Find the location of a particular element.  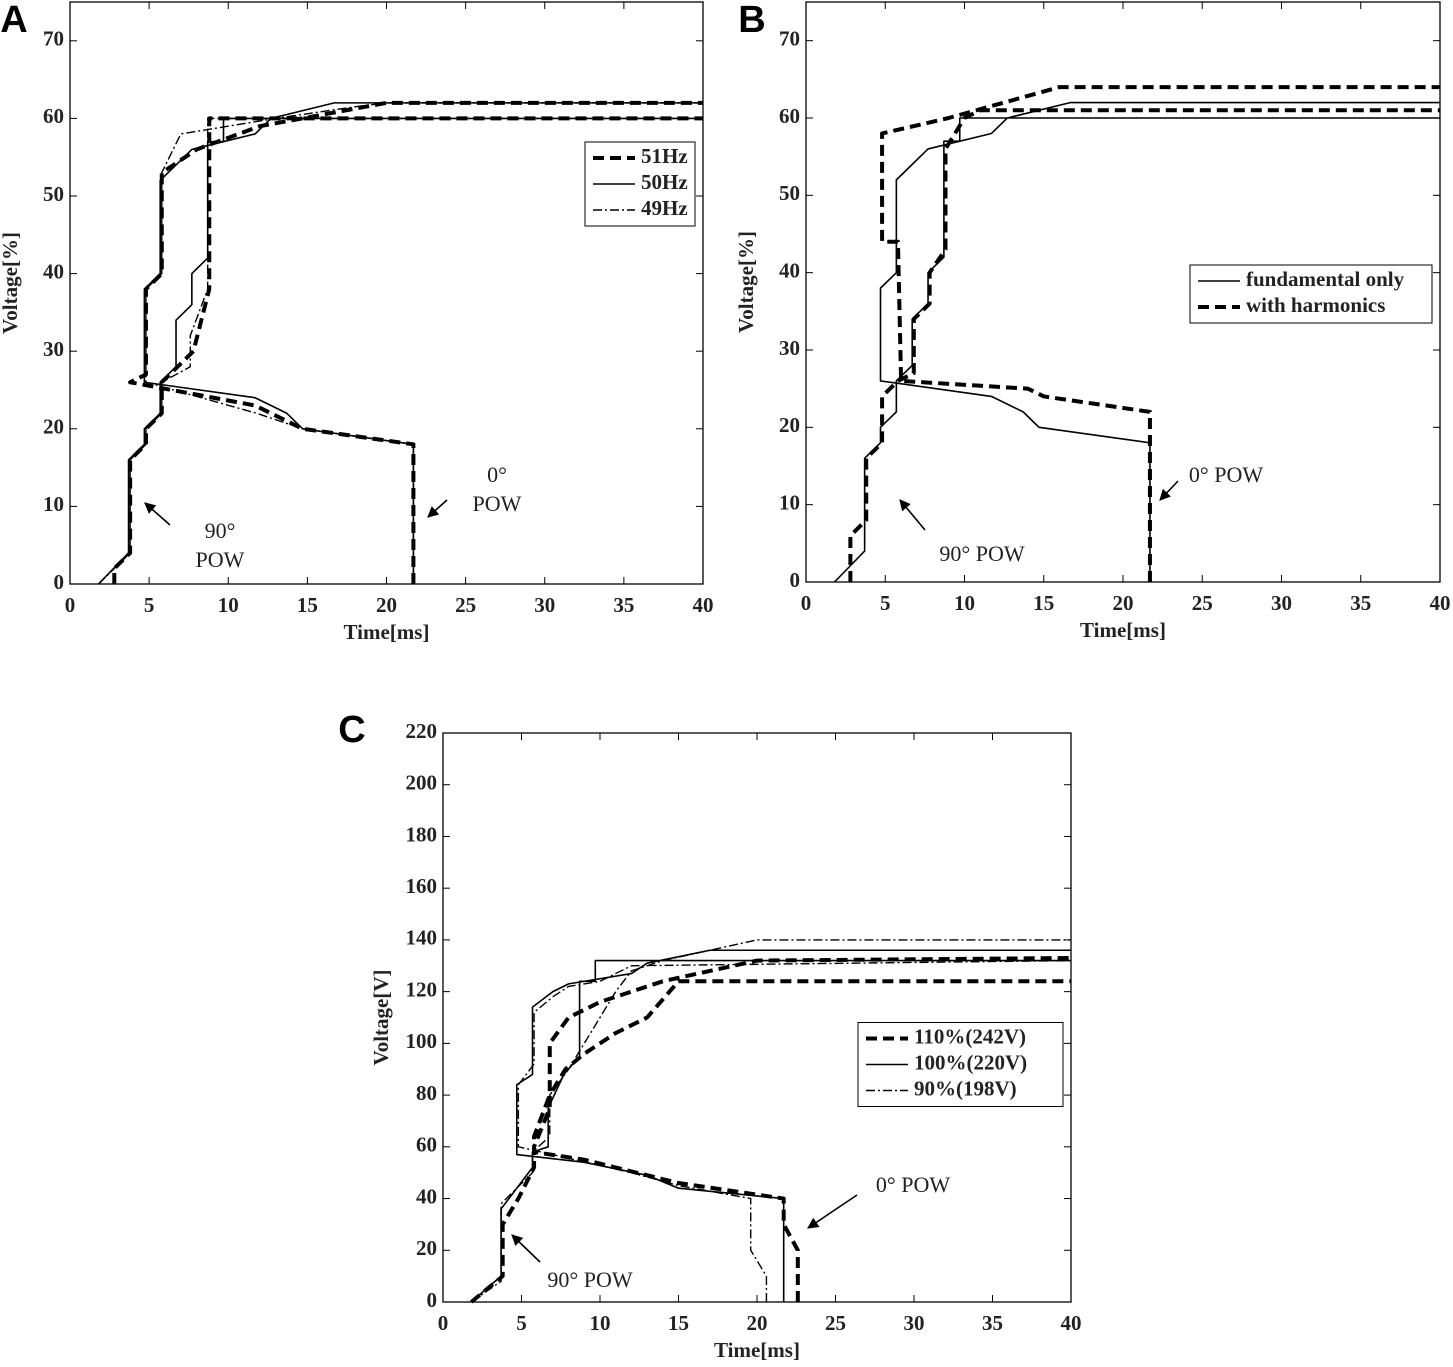

legend: 110%(242V)100%(220V)90%(198V) is located at coordinates (960, 1064).